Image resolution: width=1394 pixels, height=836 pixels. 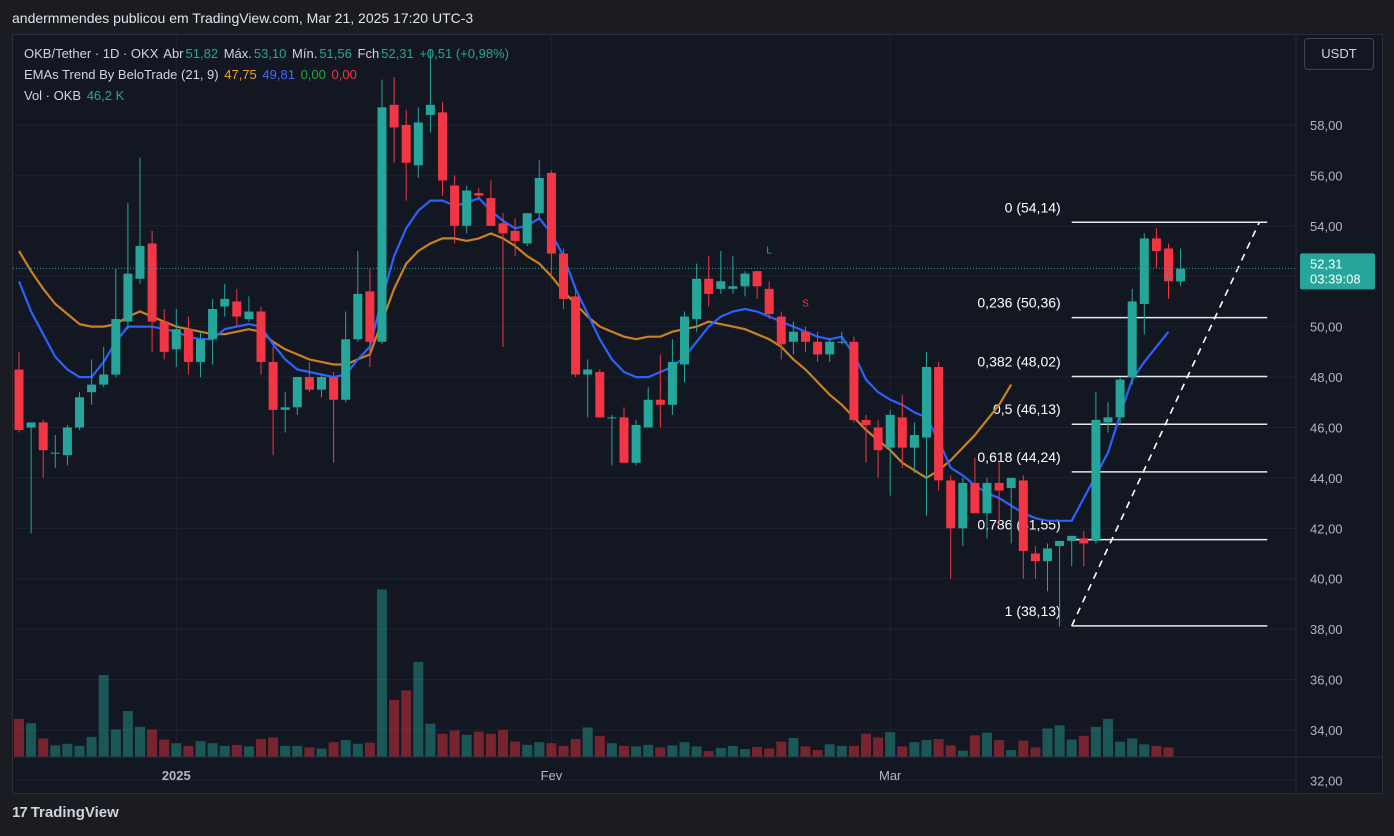 I want to click on legend-ema9-value: 49,81, so click(x=278, y=74).